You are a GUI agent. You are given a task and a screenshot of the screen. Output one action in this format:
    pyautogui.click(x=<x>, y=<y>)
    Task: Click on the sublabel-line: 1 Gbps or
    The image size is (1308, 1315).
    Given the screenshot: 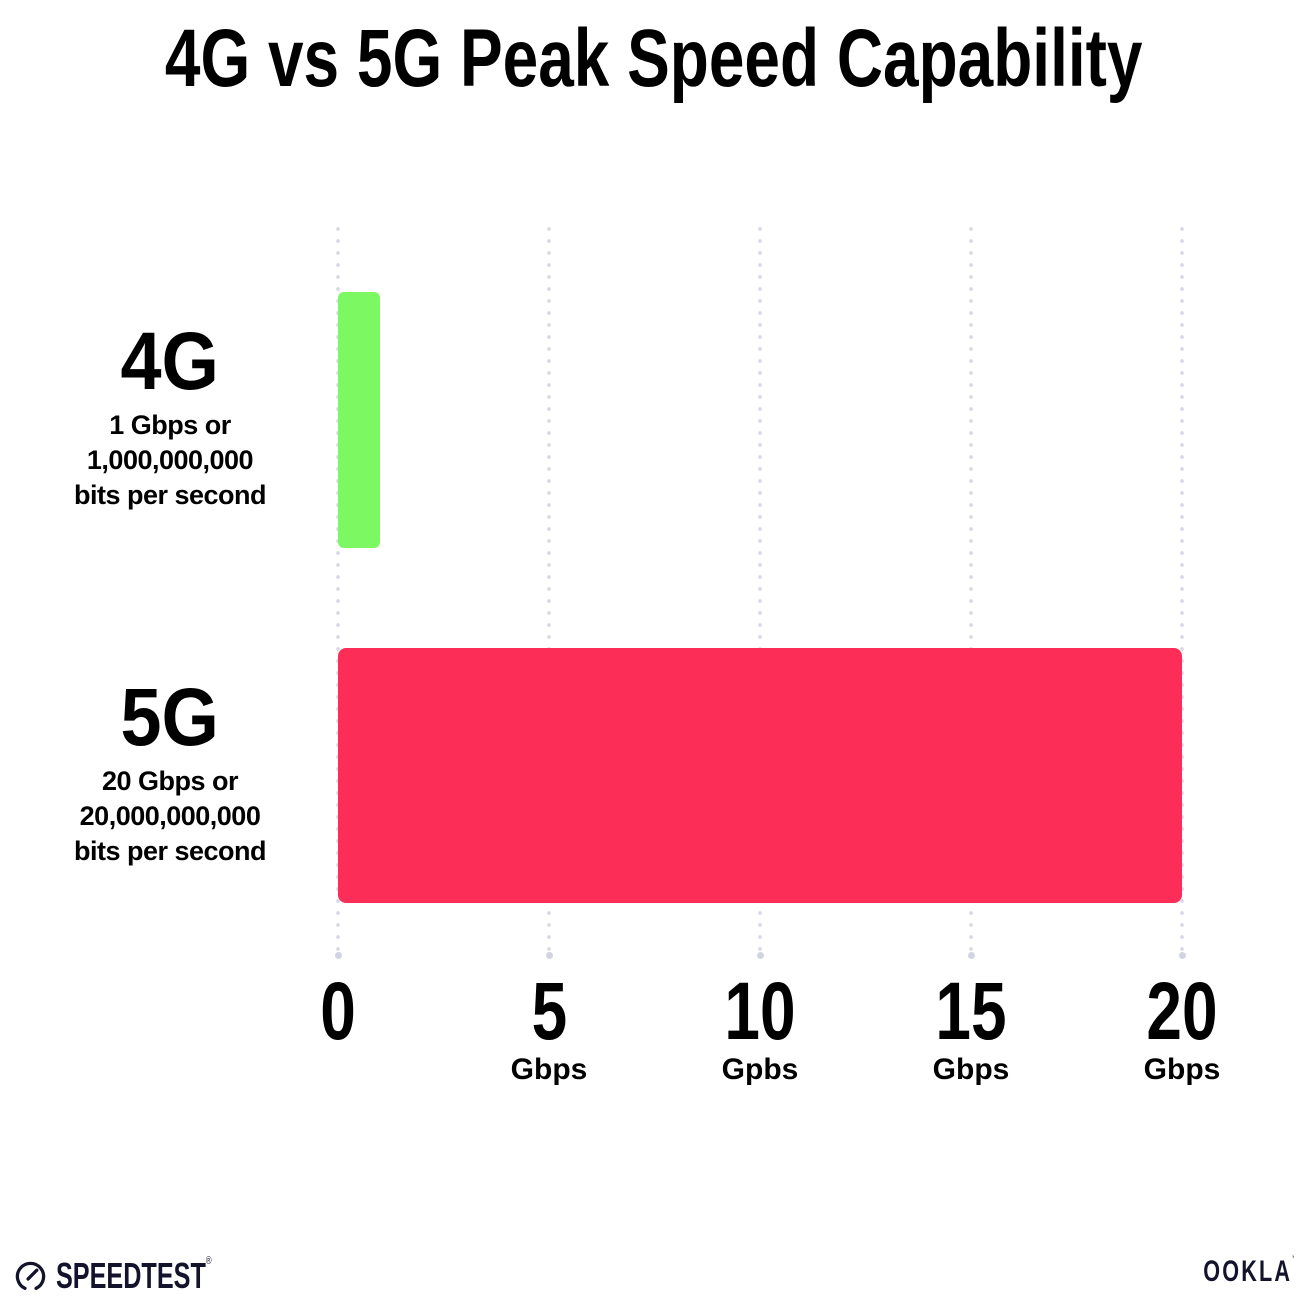 What is the action you would take?
    pyautogui.click(x=170, y=425)
    